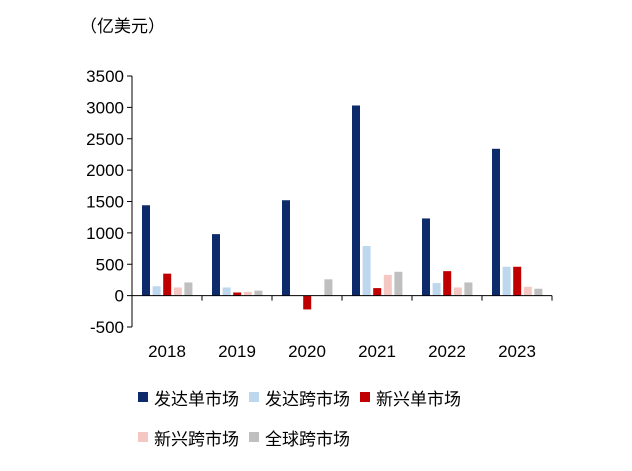 The width and height of the screenshot is (632, 471). I want to click on legend-label: 发达单市场, so click(196, 399).